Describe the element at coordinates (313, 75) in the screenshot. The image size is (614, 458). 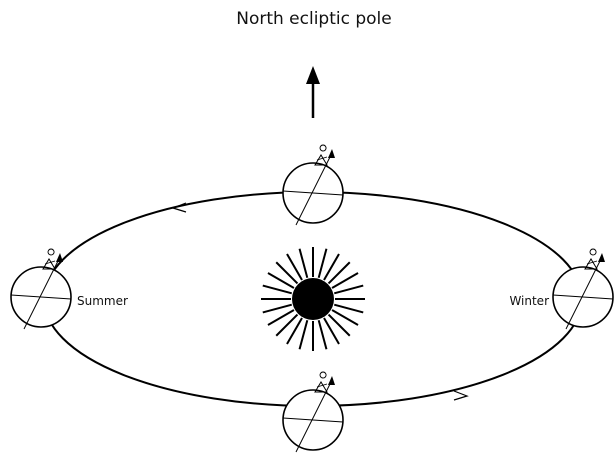
I see `pole-arrow-head` at that location.